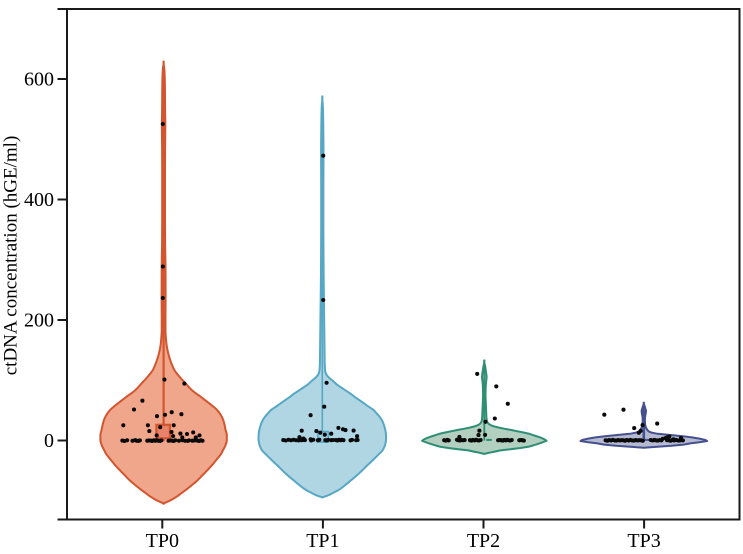 This screenshot has height=554, width=743. I want to click on svg-text: TP1, so click(322, 541).